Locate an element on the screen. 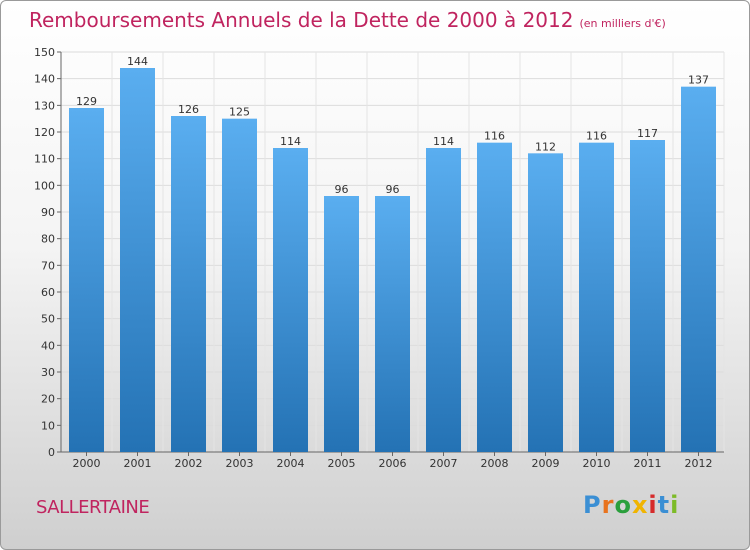 This screenshot has width=750, height=550. x-tick-label: 2005 is located at coordinates (342, 463).